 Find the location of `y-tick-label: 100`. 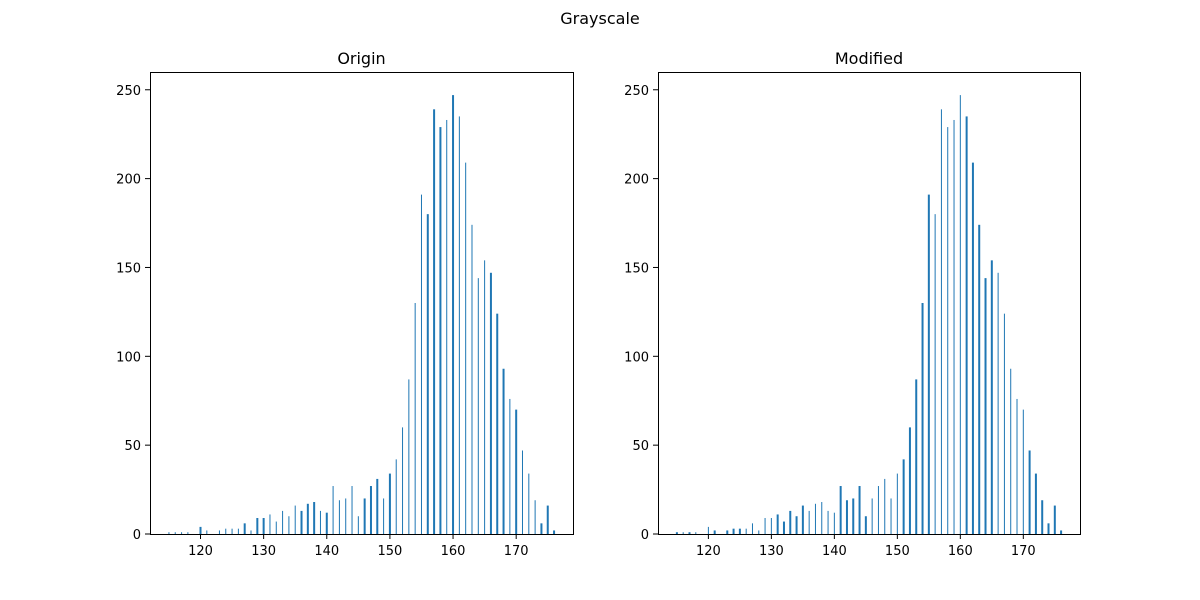

y-tick-label: 100 is located at coordinates (636, 357).